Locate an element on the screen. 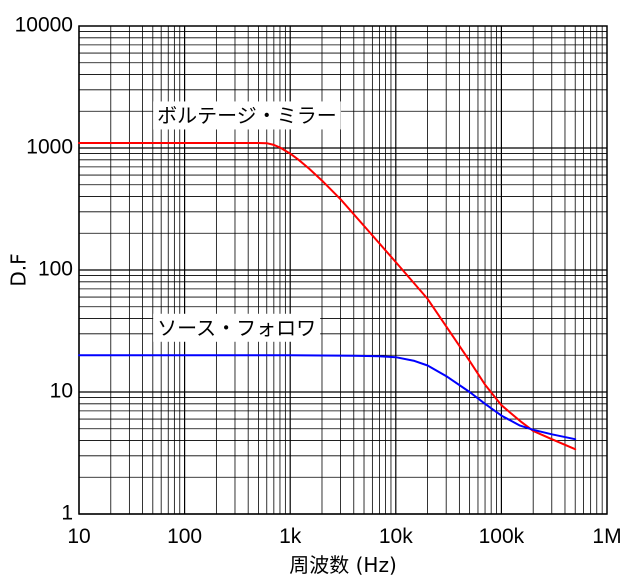 This screenshot has width=633, height=581. x-tick-labels: 10 100 1k 10k 100k 1M is located at coordinates (344, 536).